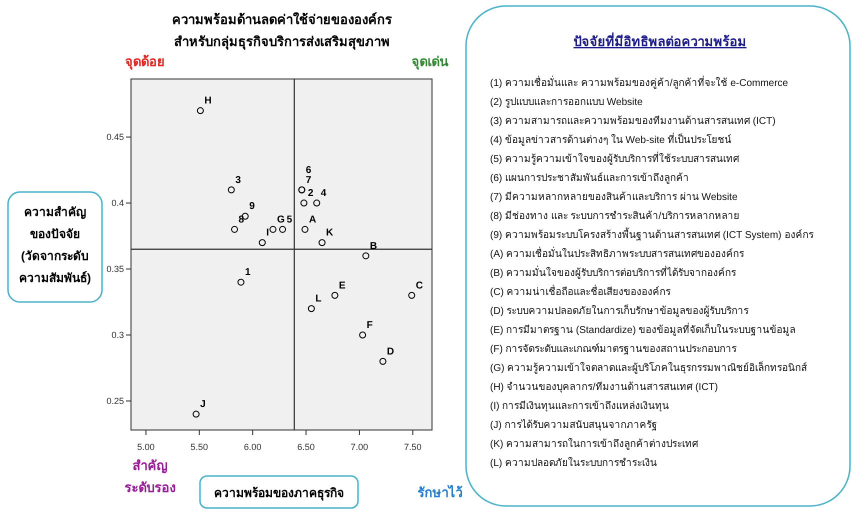 The image size is (855, 514). I want to click on annotation: 5, so click(289, 220).